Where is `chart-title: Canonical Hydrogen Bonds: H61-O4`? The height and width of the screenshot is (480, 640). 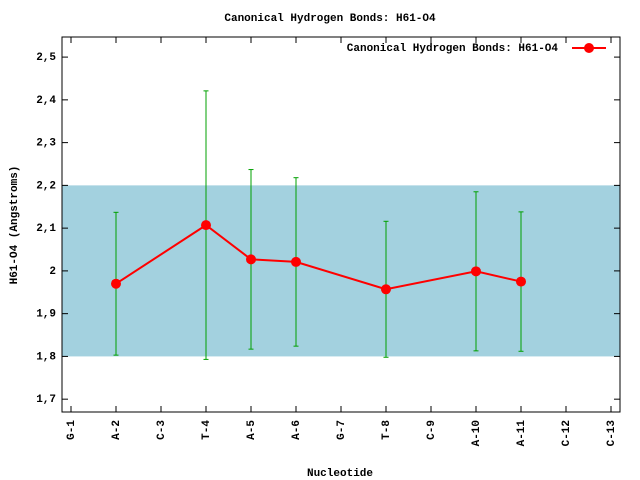 chart-title: Canonical Hydrogen Bonds: H61-O4 is located at coordinates (330, 19).